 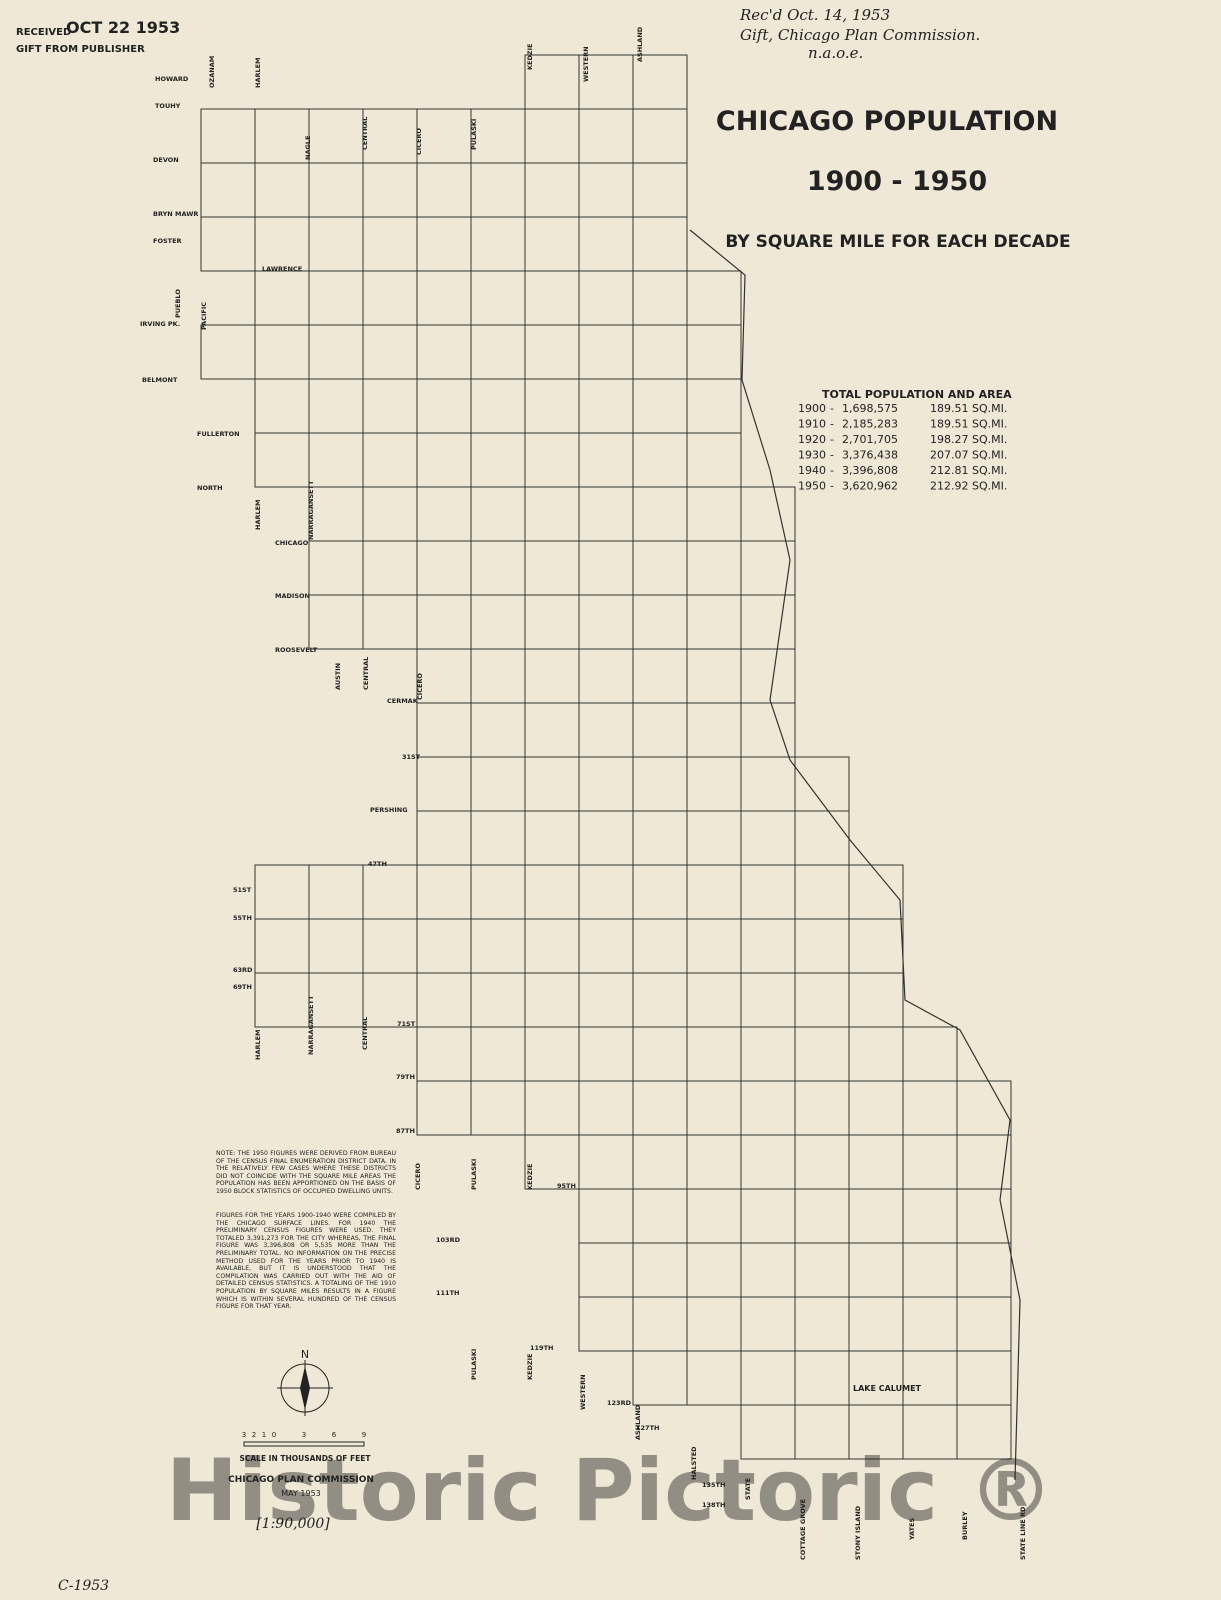 I want to click on street-label: 31ST, so click(x=411, y=757).